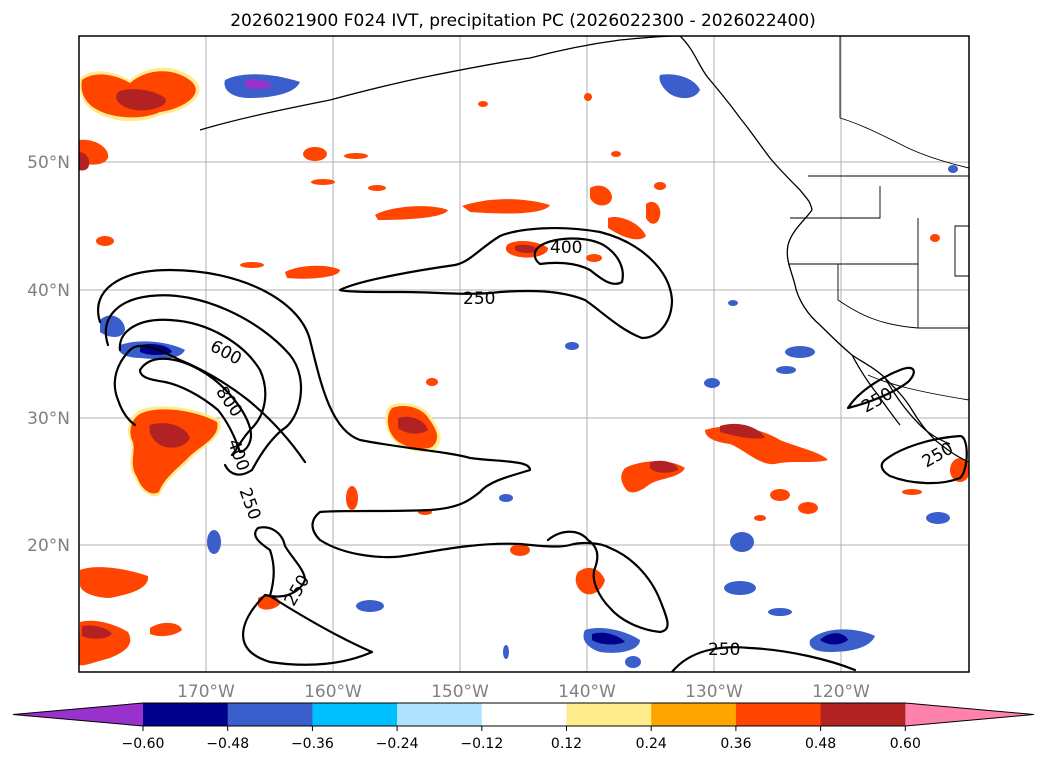 The height and width of the screenshot is (765, 1047). What do you see at coordinates (143, 744) in the screenshot?
I see `colorbar-tick-label: −0.60` at bounding box center [143, 744].